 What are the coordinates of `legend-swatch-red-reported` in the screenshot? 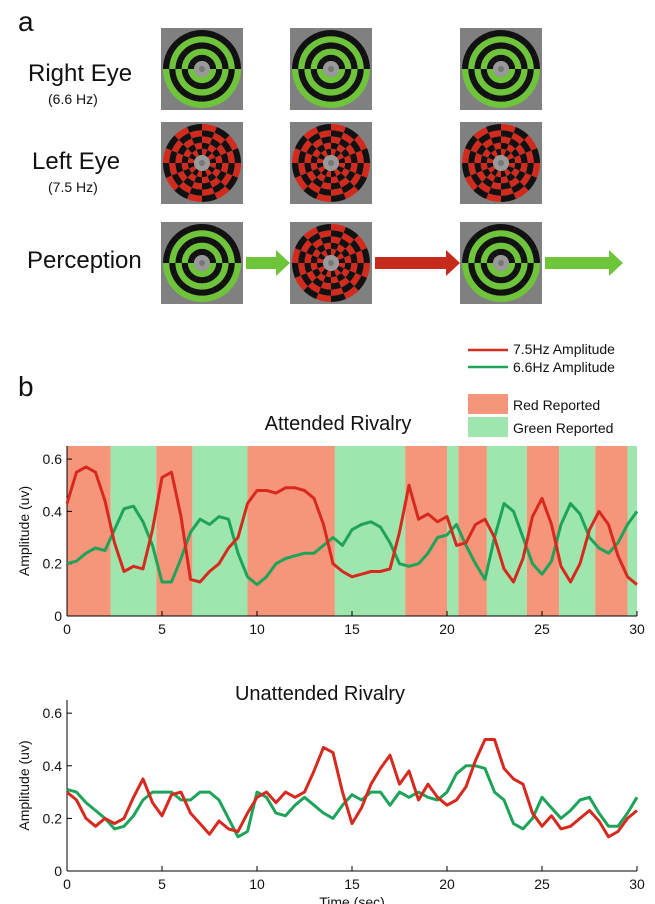 It's located at (488, 404).